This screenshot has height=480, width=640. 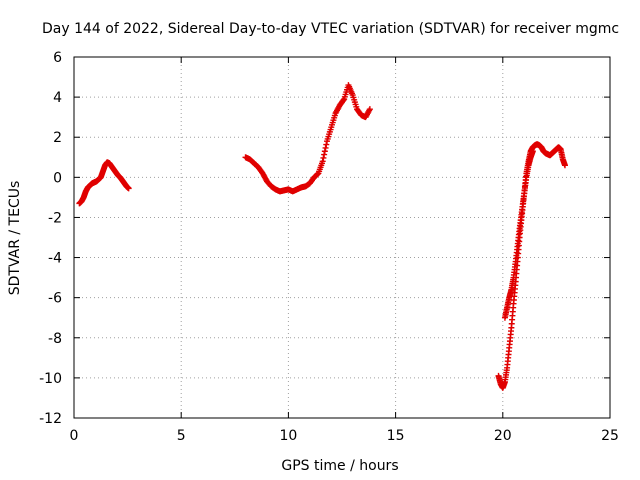 I want to click on x-tick-label: 5, so click(x=181, y=436).